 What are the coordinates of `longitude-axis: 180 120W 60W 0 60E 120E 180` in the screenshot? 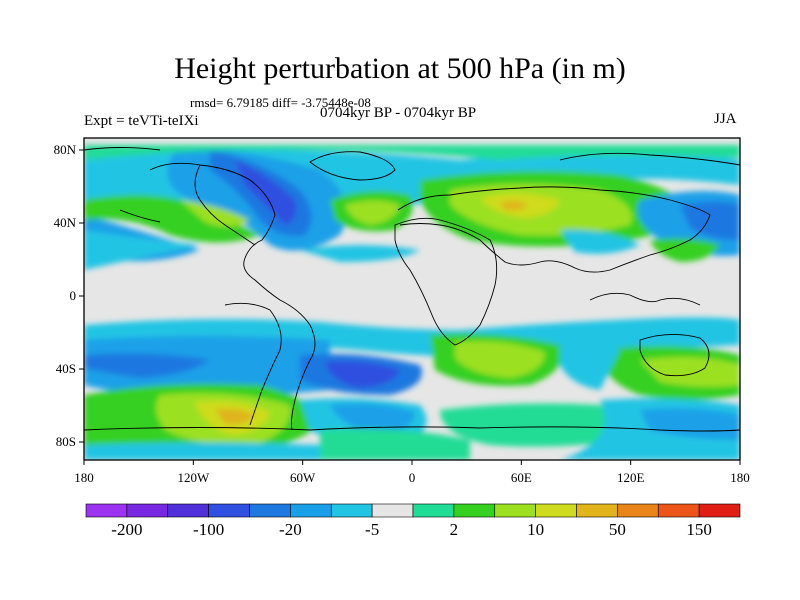 It's located at (412, 472).